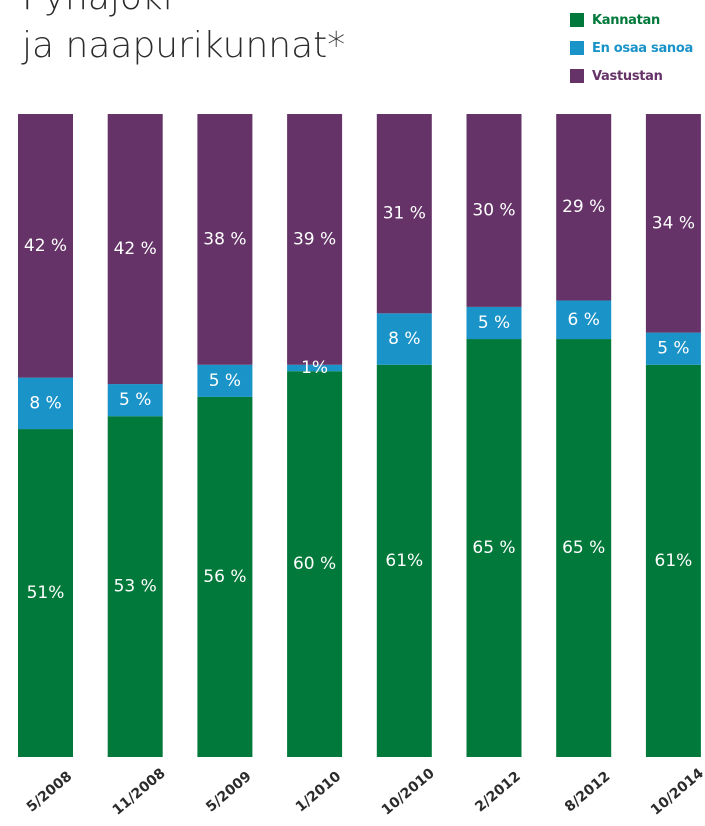 The width and height of the screenshot is (705, 826). I want to click on legend: Kannatan En osaa sanoa Vastustan, so click(637, 48).